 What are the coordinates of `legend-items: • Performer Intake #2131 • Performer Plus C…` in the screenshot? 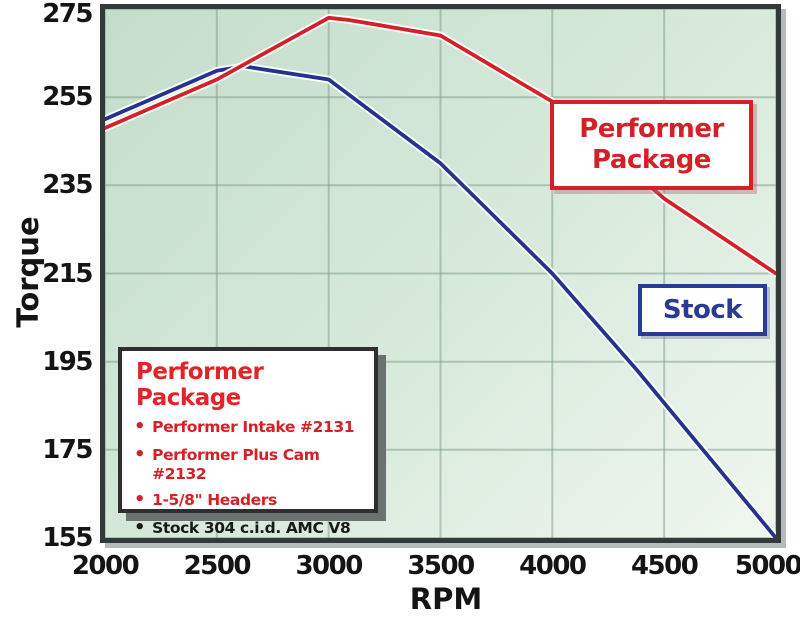 It's located at (250, 477).